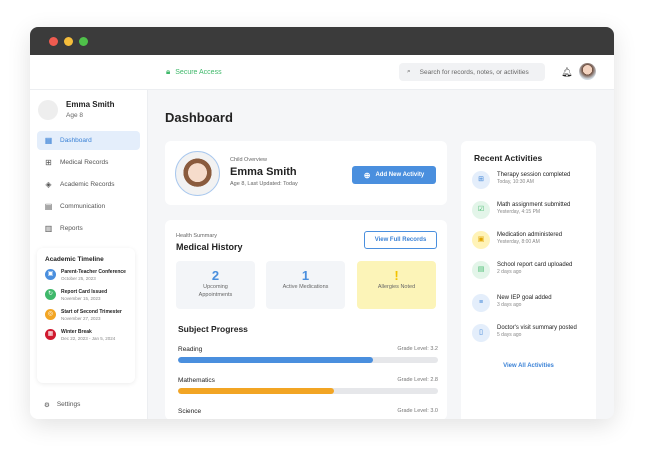 The image size is (645, 453). Describe the element at coordinates (198, 72) in the screenshot. I see `secure-label: Secure Access` at that location.